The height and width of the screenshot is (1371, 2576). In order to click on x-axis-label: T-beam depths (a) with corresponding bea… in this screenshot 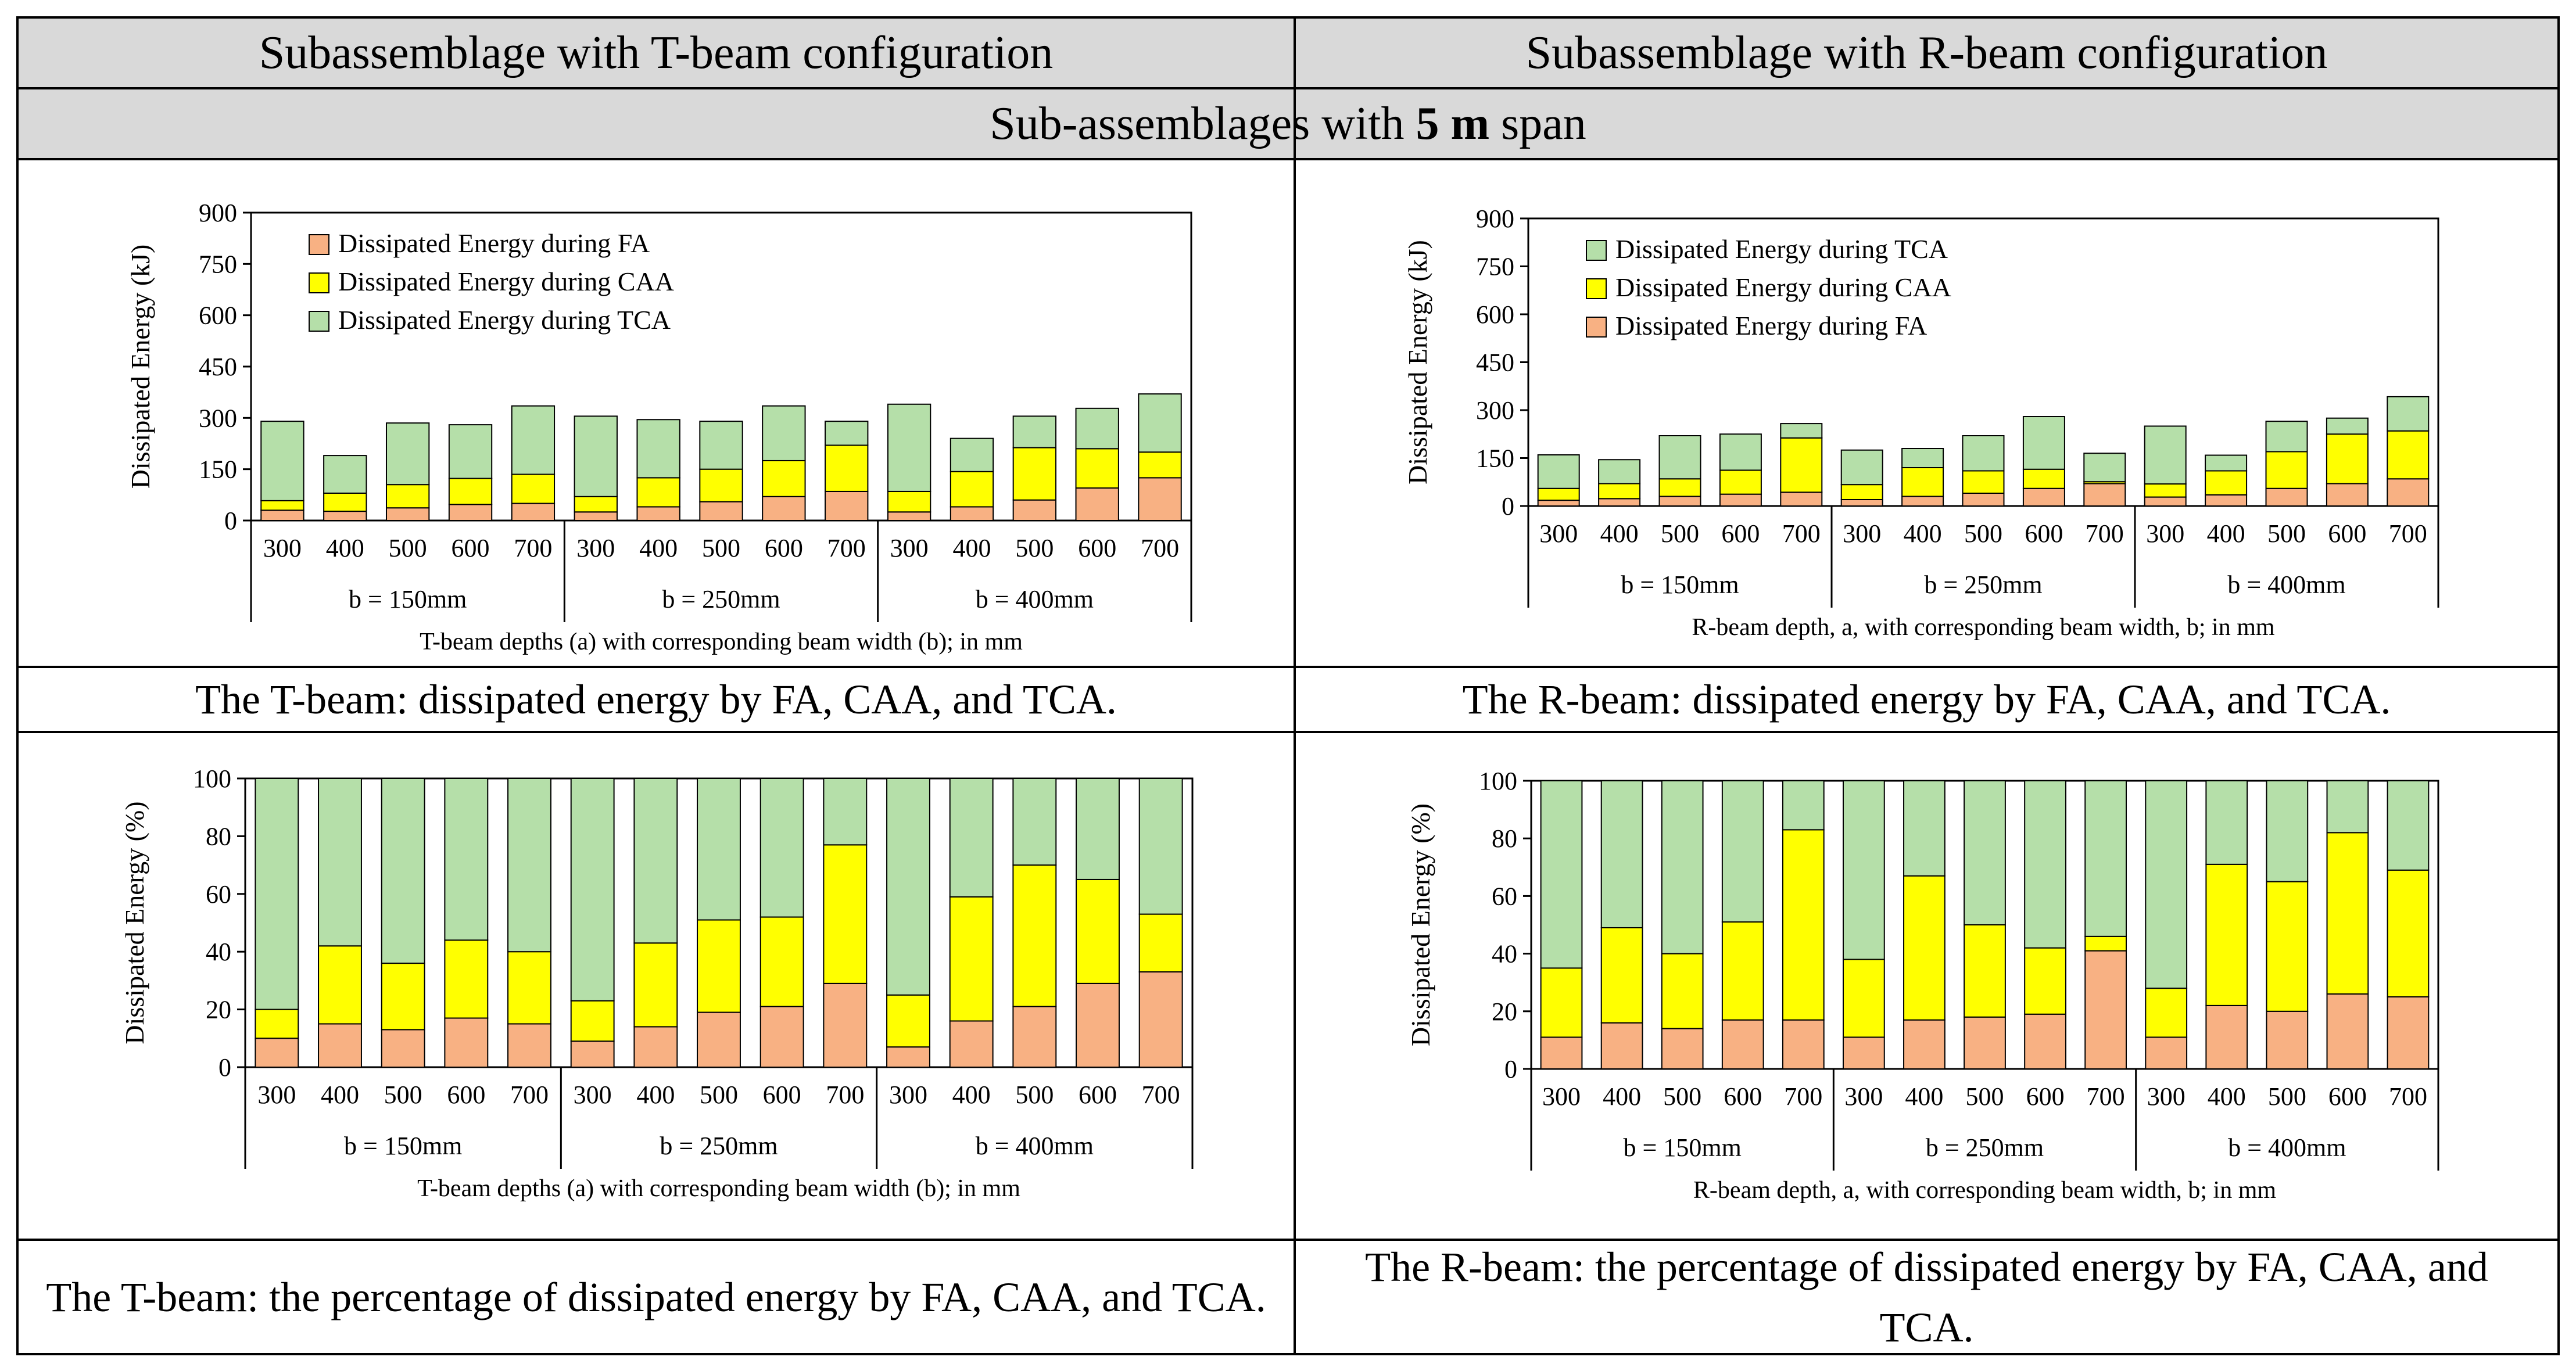, I will do `click(718, 1188)`.